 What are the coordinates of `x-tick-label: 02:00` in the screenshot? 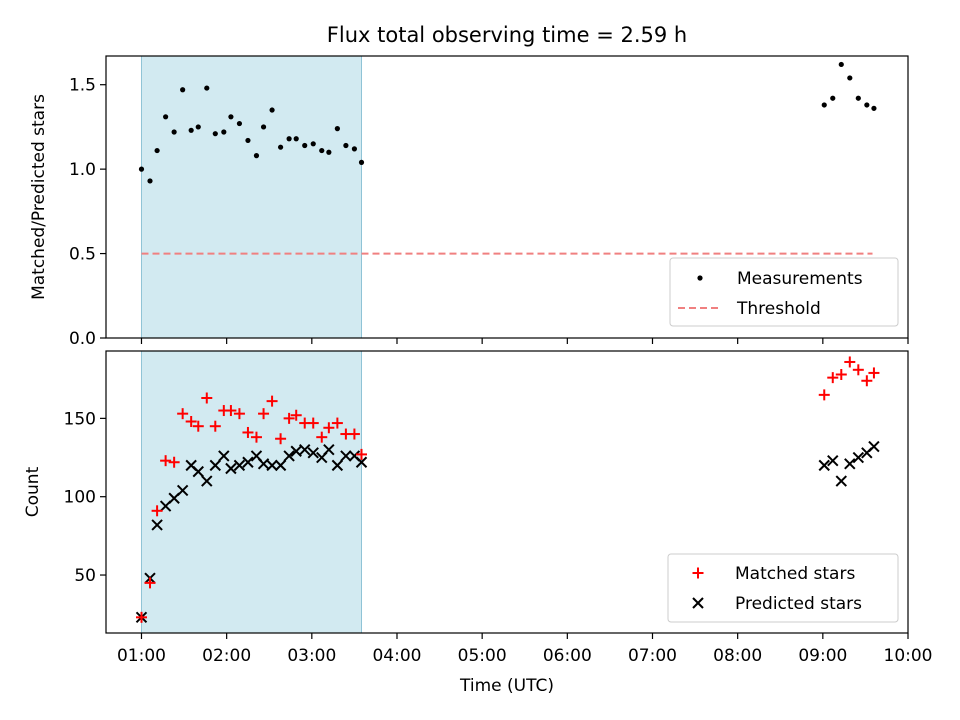 It's located at (226, 656).